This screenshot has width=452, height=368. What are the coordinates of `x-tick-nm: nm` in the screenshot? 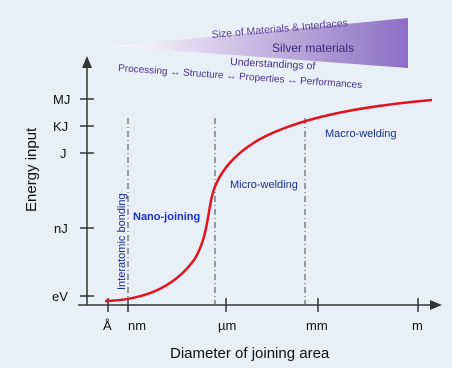 It's located at (137, 325).